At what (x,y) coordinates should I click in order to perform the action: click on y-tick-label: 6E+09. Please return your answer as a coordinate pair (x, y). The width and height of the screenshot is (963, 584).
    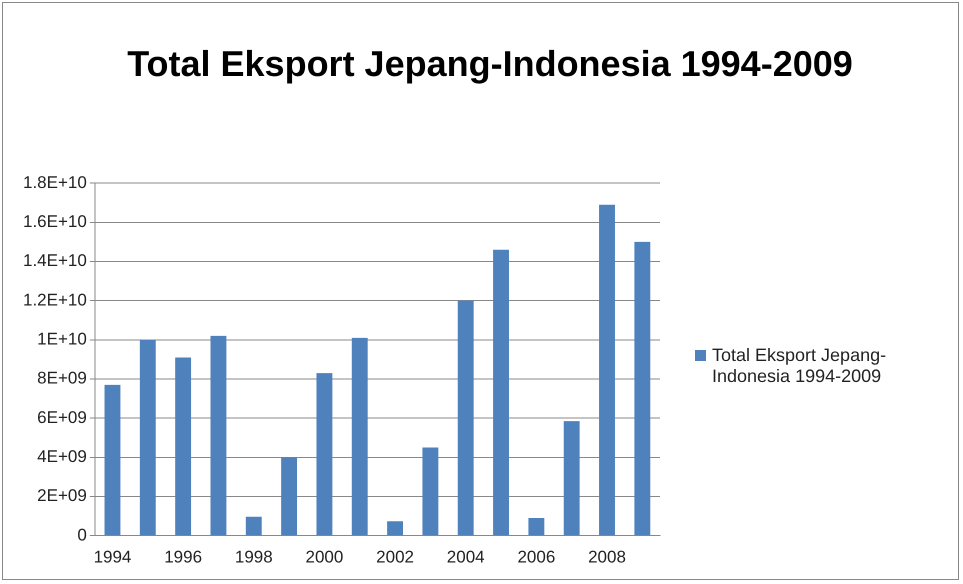
    Looking at the image, I should click on (62, 417).